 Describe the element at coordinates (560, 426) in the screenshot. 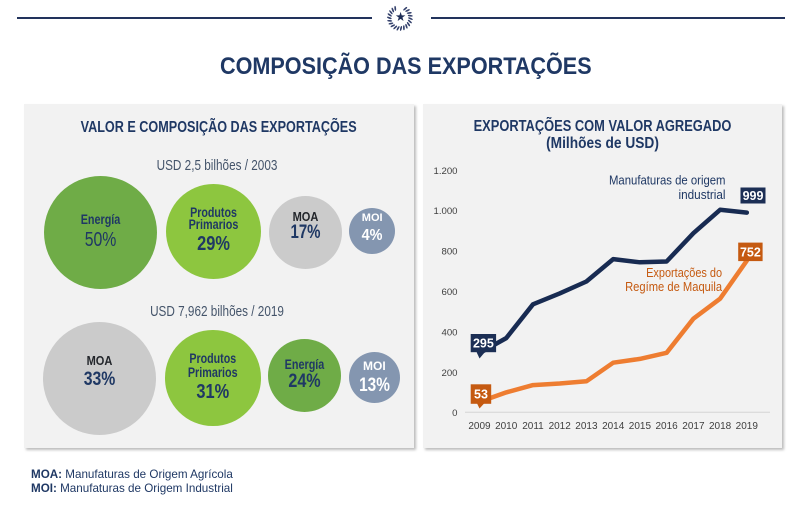

I see `svg-text: 2012` at that location.